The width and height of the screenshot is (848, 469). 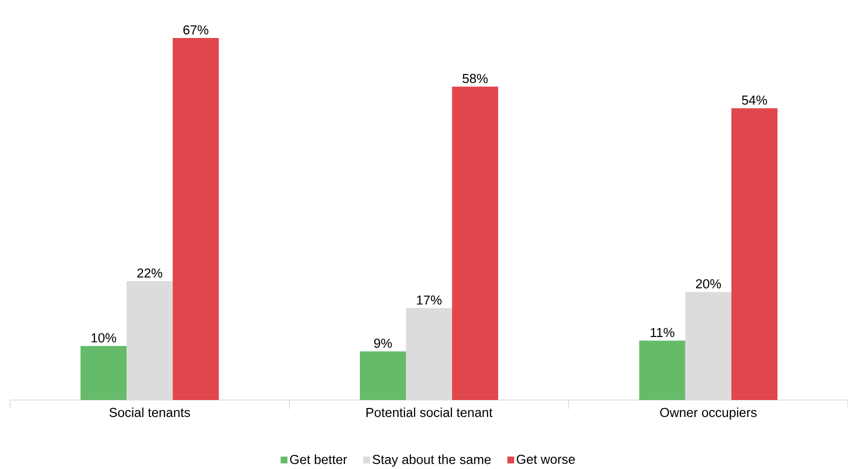 I want to click on data-label: 58%, so click(x=475, y=79).